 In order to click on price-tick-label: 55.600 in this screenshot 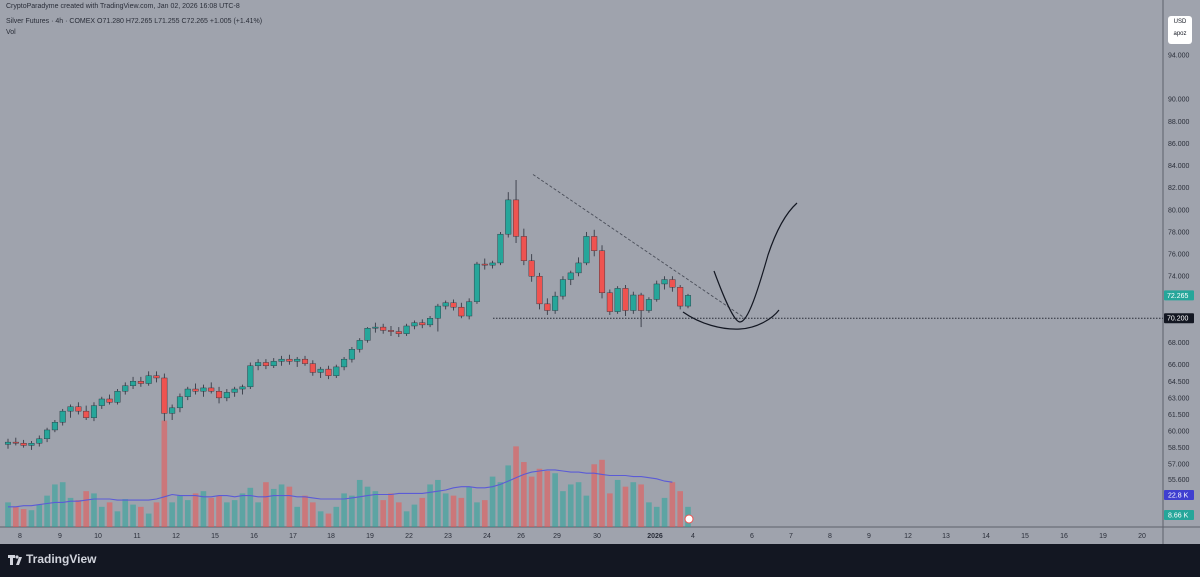, I will do `click(1179, 480)`.